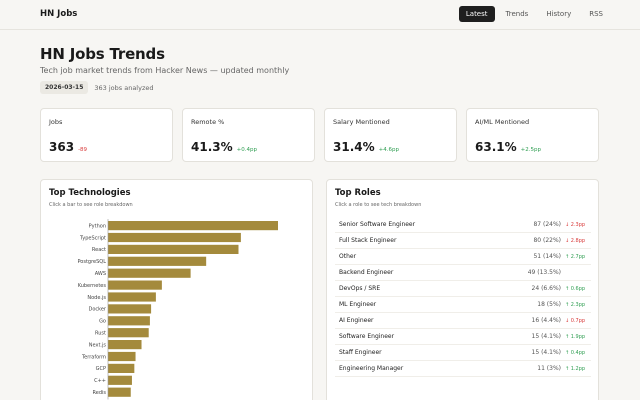 The height and width of the screenshot is (400, 640). I want to click on panel-subtitle: Click a role to see tech breakdown, so click(378, 205).